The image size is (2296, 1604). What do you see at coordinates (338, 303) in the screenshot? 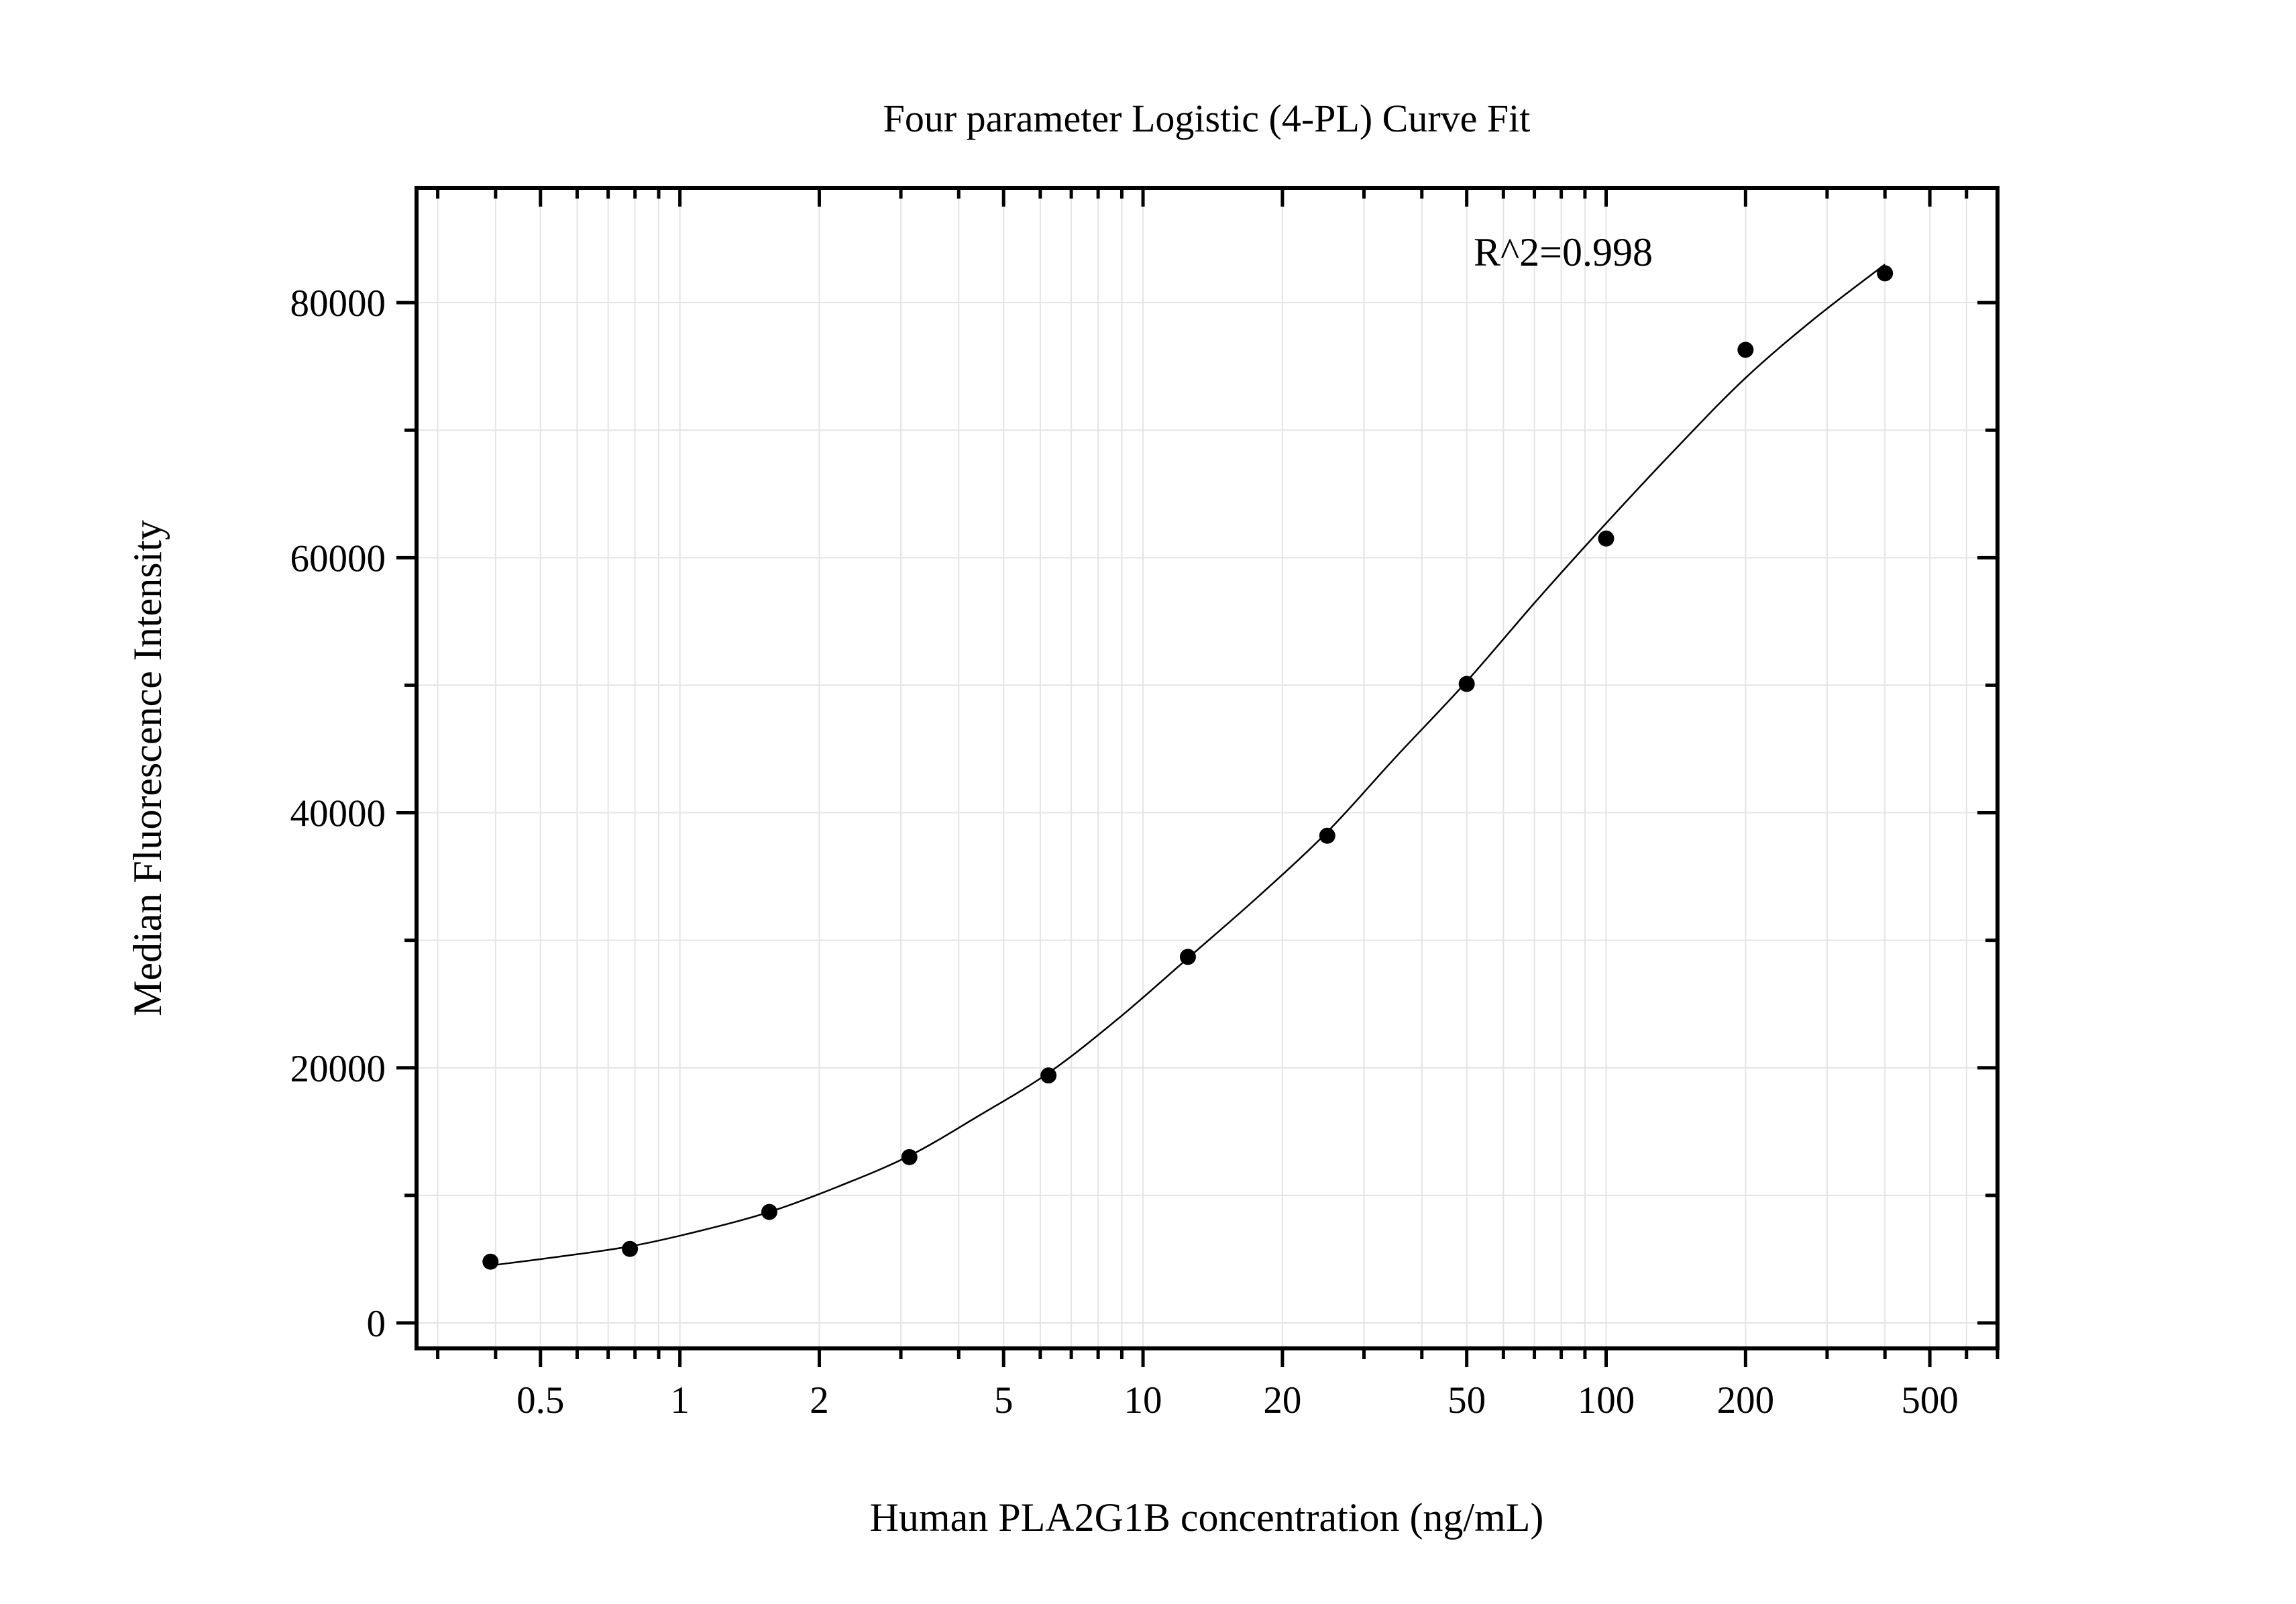
I see `y-tick-label: 80000` at bounding box center [338, 303].